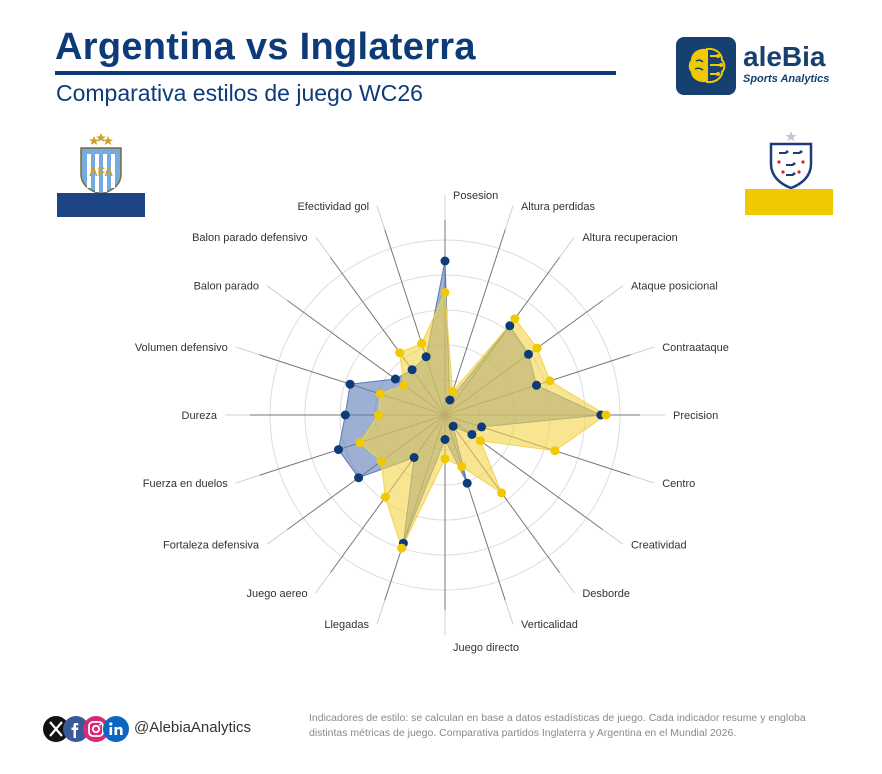  Describe the element at coordinates (674, 287) in the screenshot. I see `axis-label: Ataque posicional` at that location.